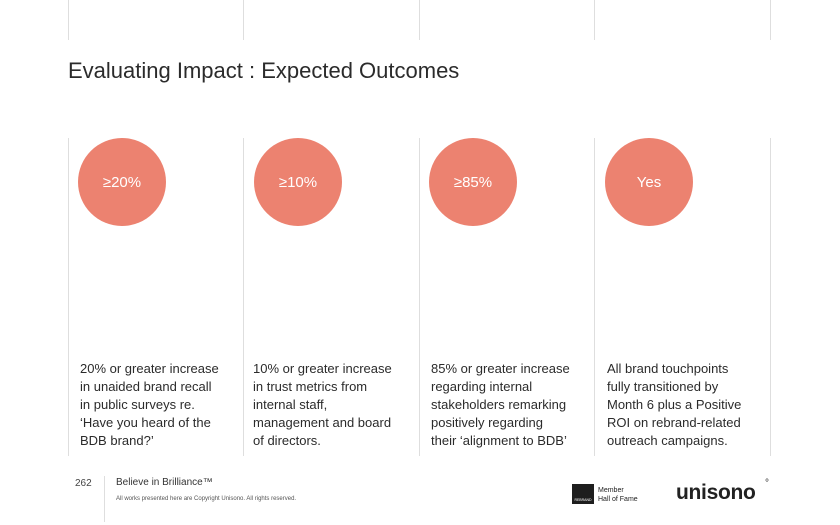  Describe the element at coordinates (499, 440) in the screenshot. I see `description-line: their ‘alignment to BDB’` at that location.